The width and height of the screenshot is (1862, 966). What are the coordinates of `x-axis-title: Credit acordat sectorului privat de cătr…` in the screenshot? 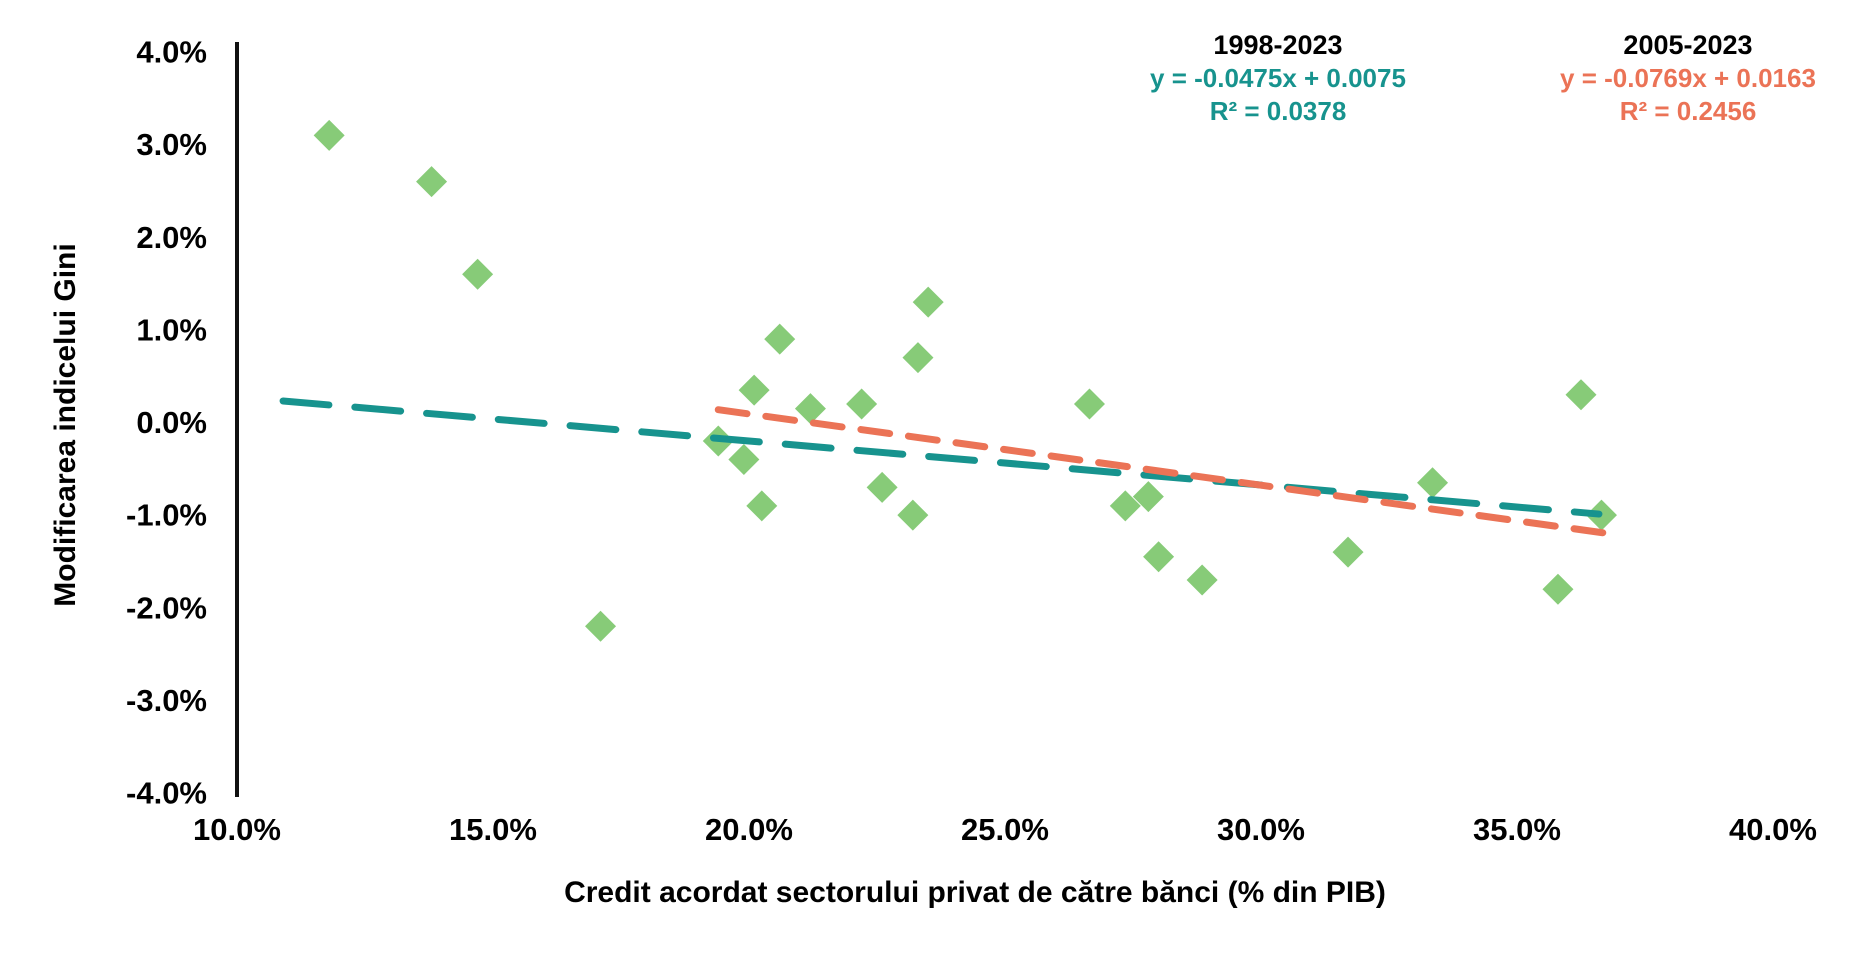 It's located at (975, 892).